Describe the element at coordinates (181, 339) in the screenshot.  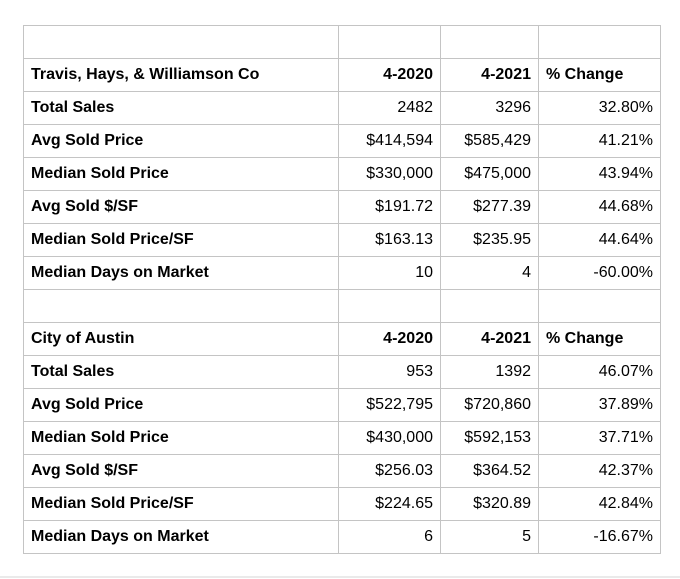
I see `region-name-cell: City of Austin` at that location.